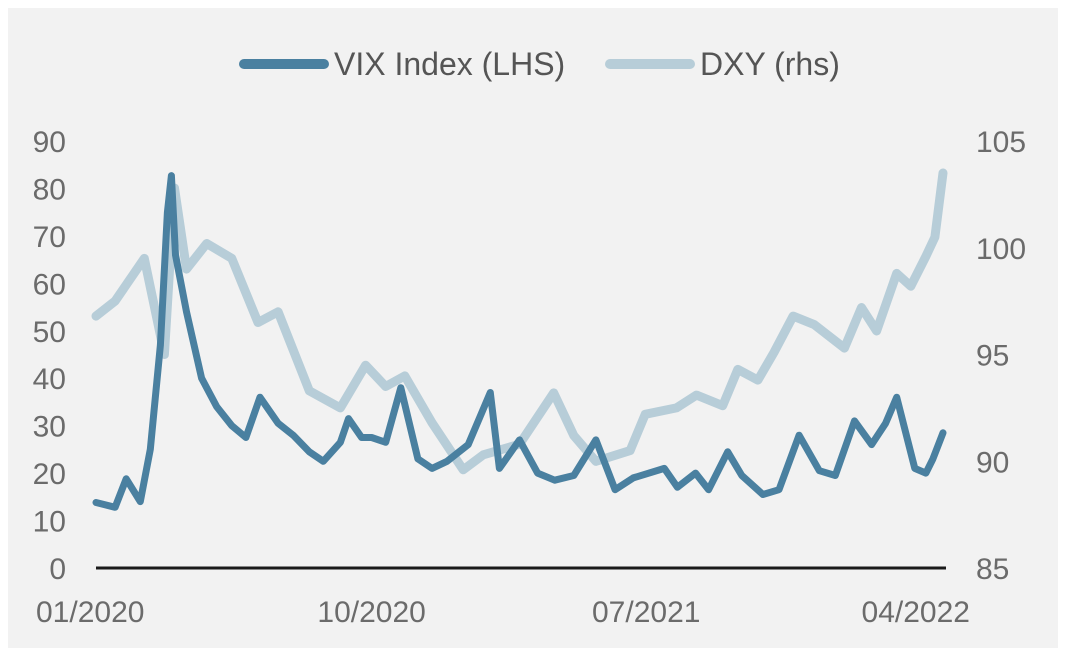  Describe the element at coordinates (646, 612) in the screenshot. I see `x-tick-label: 07/2021` at that location.